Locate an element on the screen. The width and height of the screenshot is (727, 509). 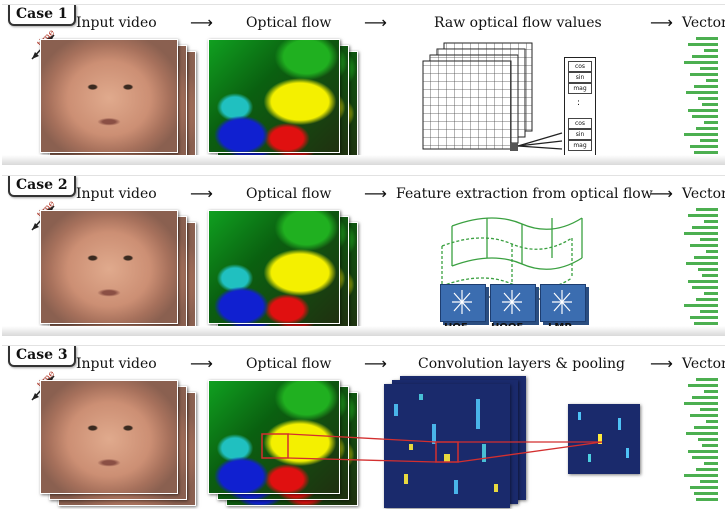
feature-hof is located at coordinates (463, 303).